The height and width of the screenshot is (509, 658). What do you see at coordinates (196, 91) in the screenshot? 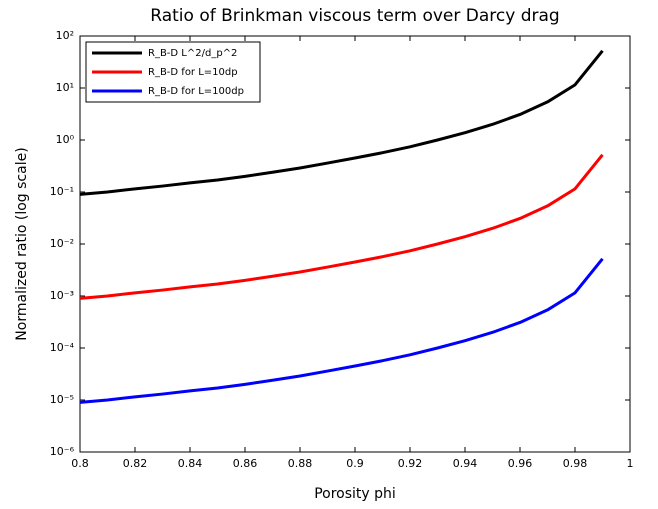
I see `legend-label: R_B-D for L=100dp` at bounding box center [196, 91].